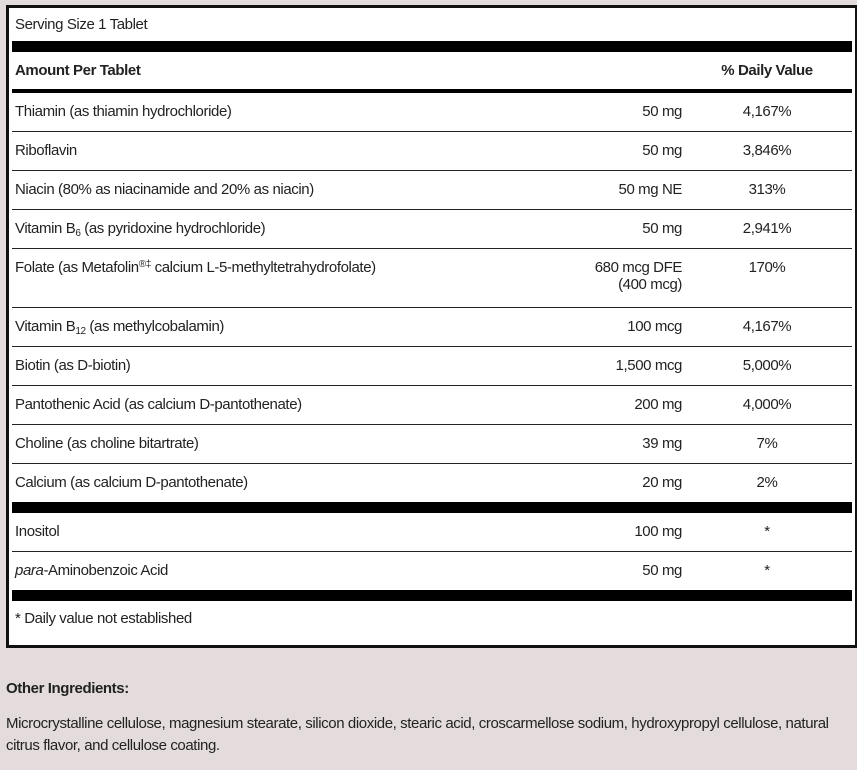 The image size is (857, 770). What do you see at coordinates (562, 184) in the screenshot?
I see `amount: 50 mg NE` at bounding box center [562, 184].